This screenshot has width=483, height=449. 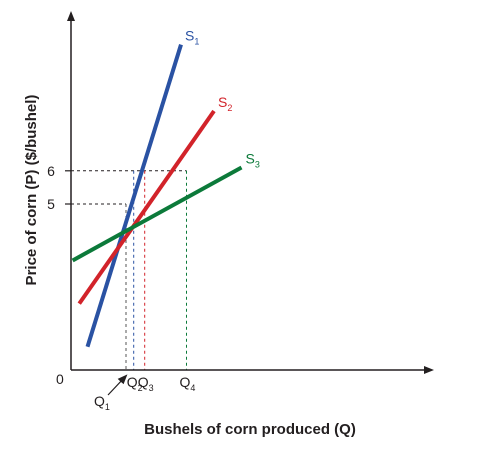 What do you see at coordinates (146, 383) in the screenshot?
I see `q-label-3: Q3` at bounding box center [146, 383].